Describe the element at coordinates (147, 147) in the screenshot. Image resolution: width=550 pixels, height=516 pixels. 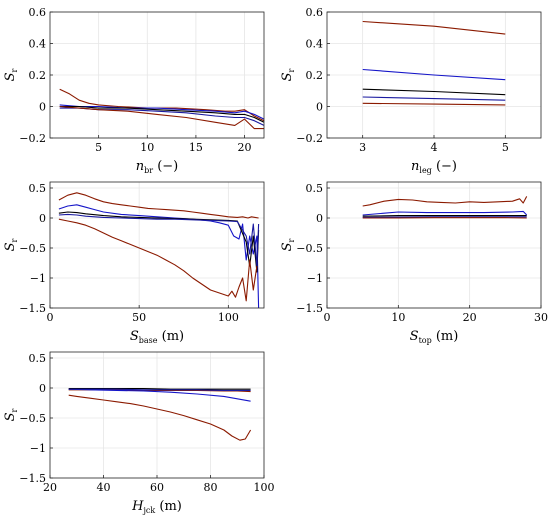
I see `x-tick-label: 10` at that location.